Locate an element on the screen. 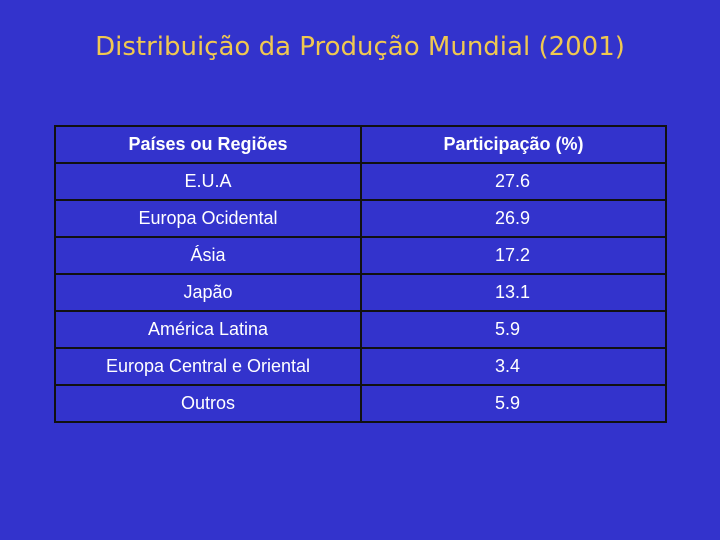  share-cell: 3.4 is located at coordinates (513, 366).